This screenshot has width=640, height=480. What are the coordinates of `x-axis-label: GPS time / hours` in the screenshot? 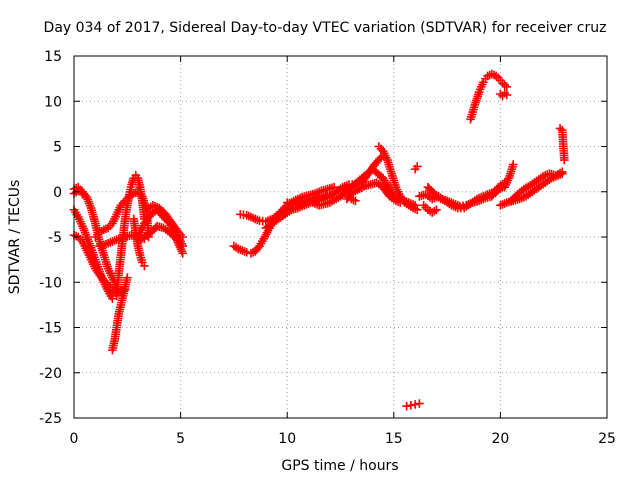 It's located at (339, 466).